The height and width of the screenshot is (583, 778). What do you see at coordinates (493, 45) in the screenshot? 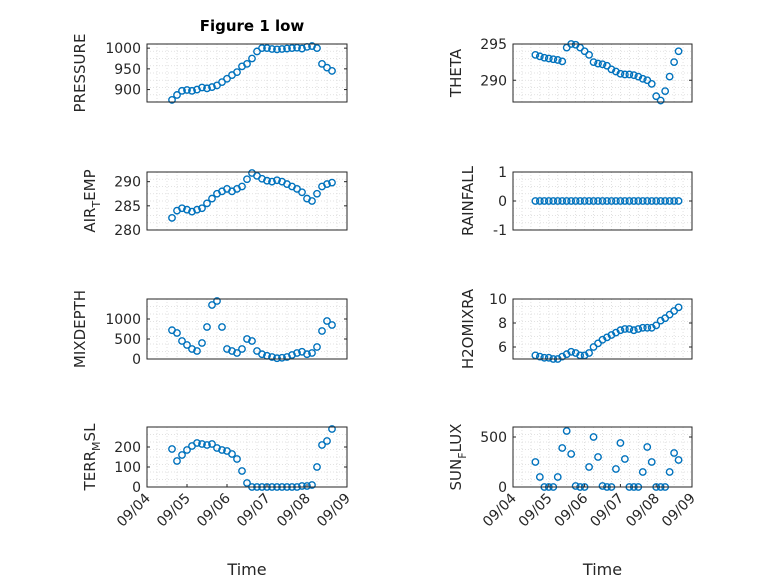
I see `y-tick-label: 295` at bounding box center [493, 45].